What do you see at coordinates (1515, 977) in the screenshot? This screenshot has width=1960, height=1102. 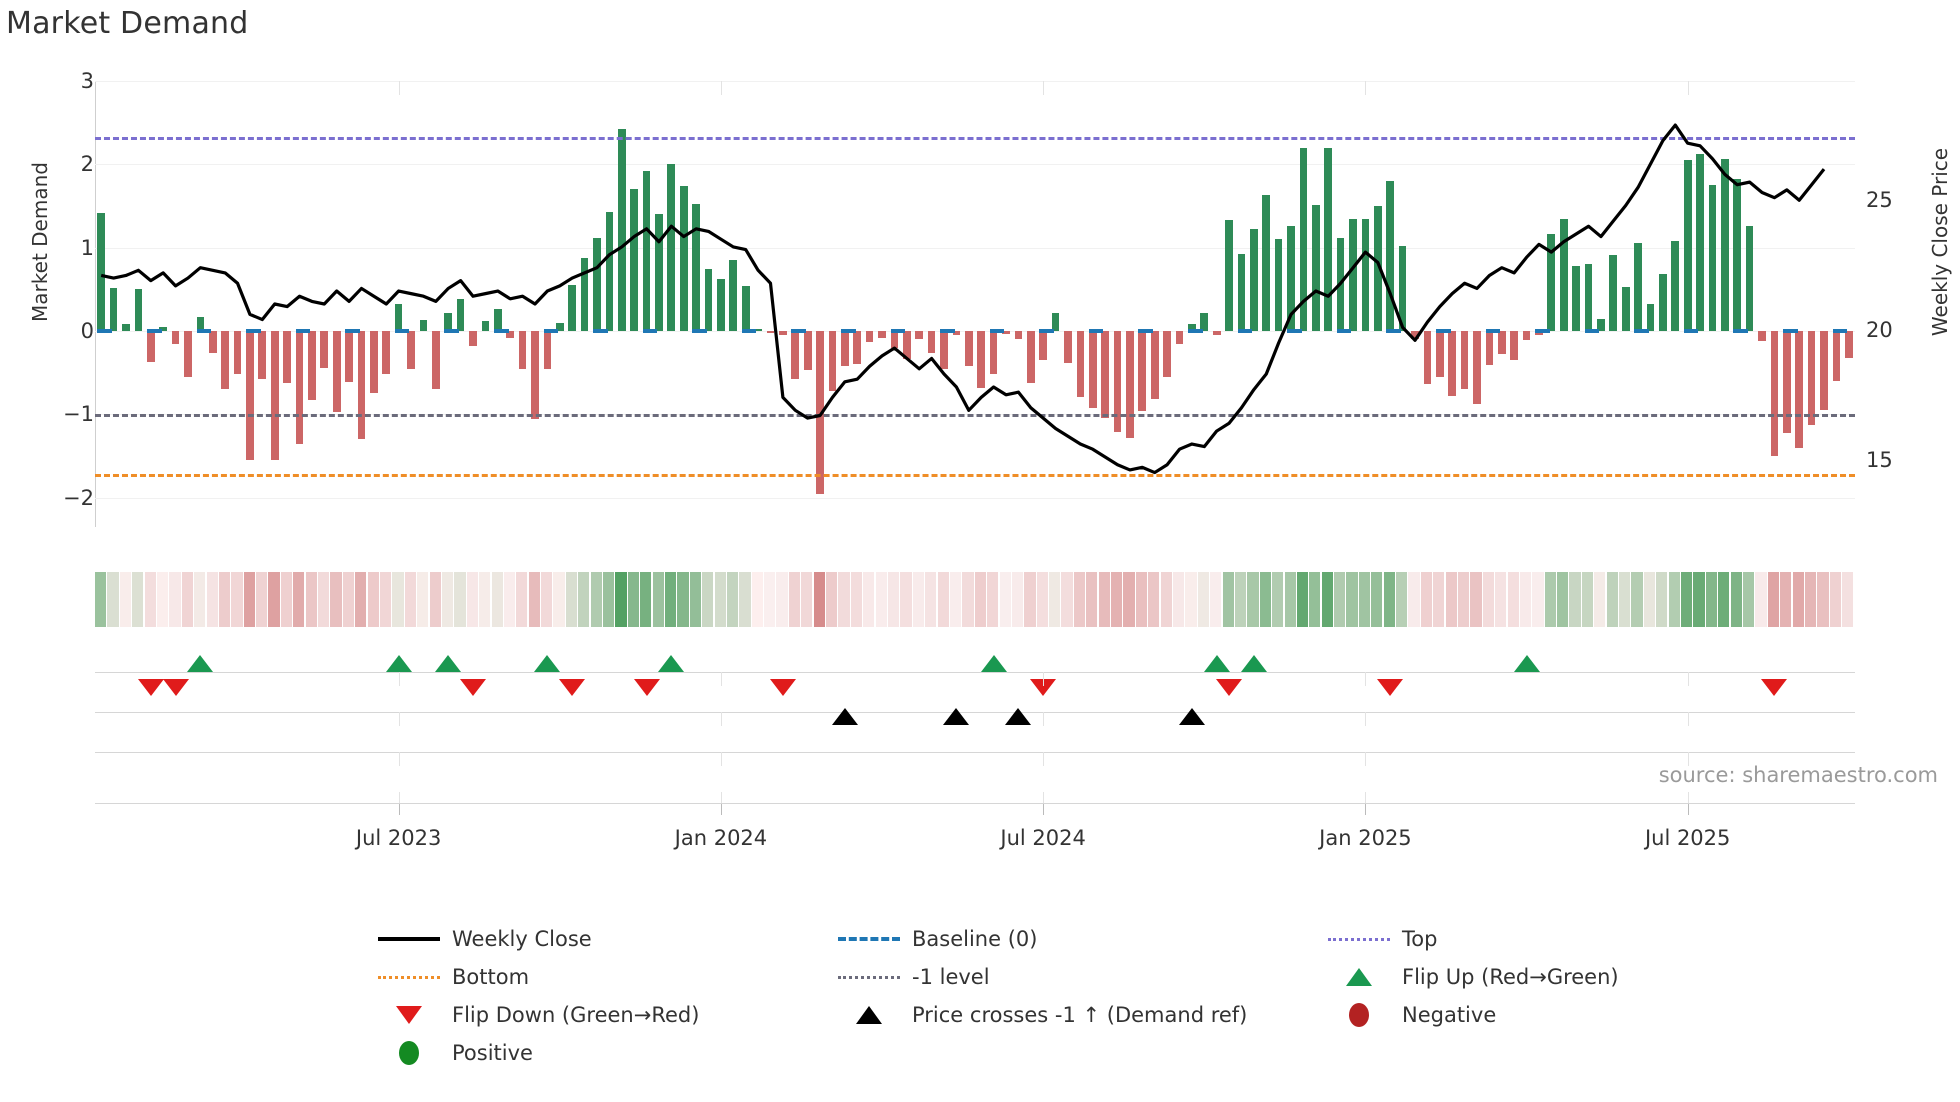 I see `legend-item: Flip Up (Red→Green)` at bounding box center [1515, 977].